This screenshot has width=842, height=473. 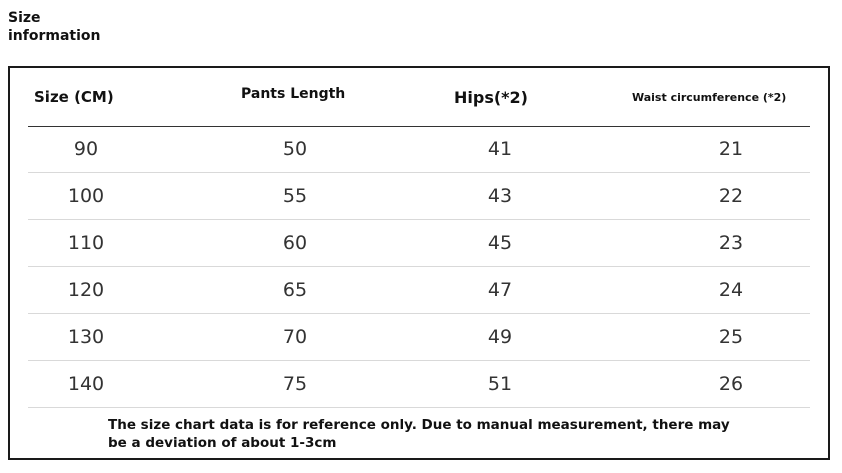 I want to click on cell-waist: 21, so click(x=731, y=149).